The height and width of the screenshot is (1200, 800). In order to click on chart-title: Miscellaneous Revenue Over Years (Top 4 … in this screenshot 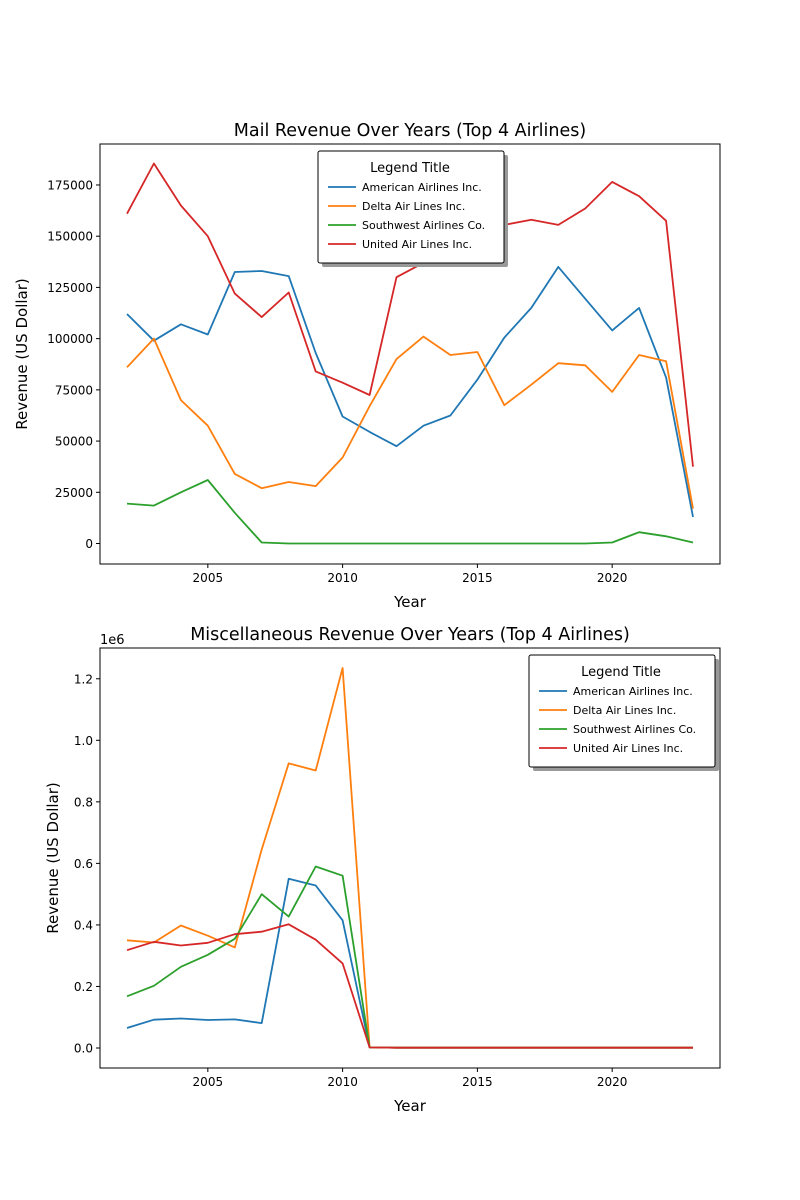, I will do `click(410, 635)`.